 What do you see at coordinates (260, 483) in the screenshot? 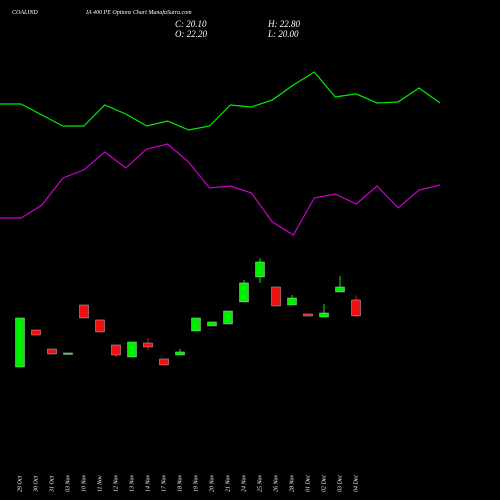
I see `x-tick-label: 25 Nov` at bounding box center [260, 483].